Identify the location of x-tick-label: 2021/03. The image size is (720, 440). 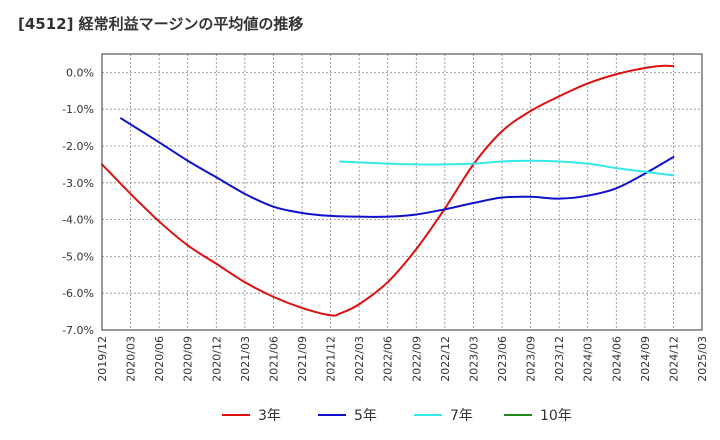
(245, 359).